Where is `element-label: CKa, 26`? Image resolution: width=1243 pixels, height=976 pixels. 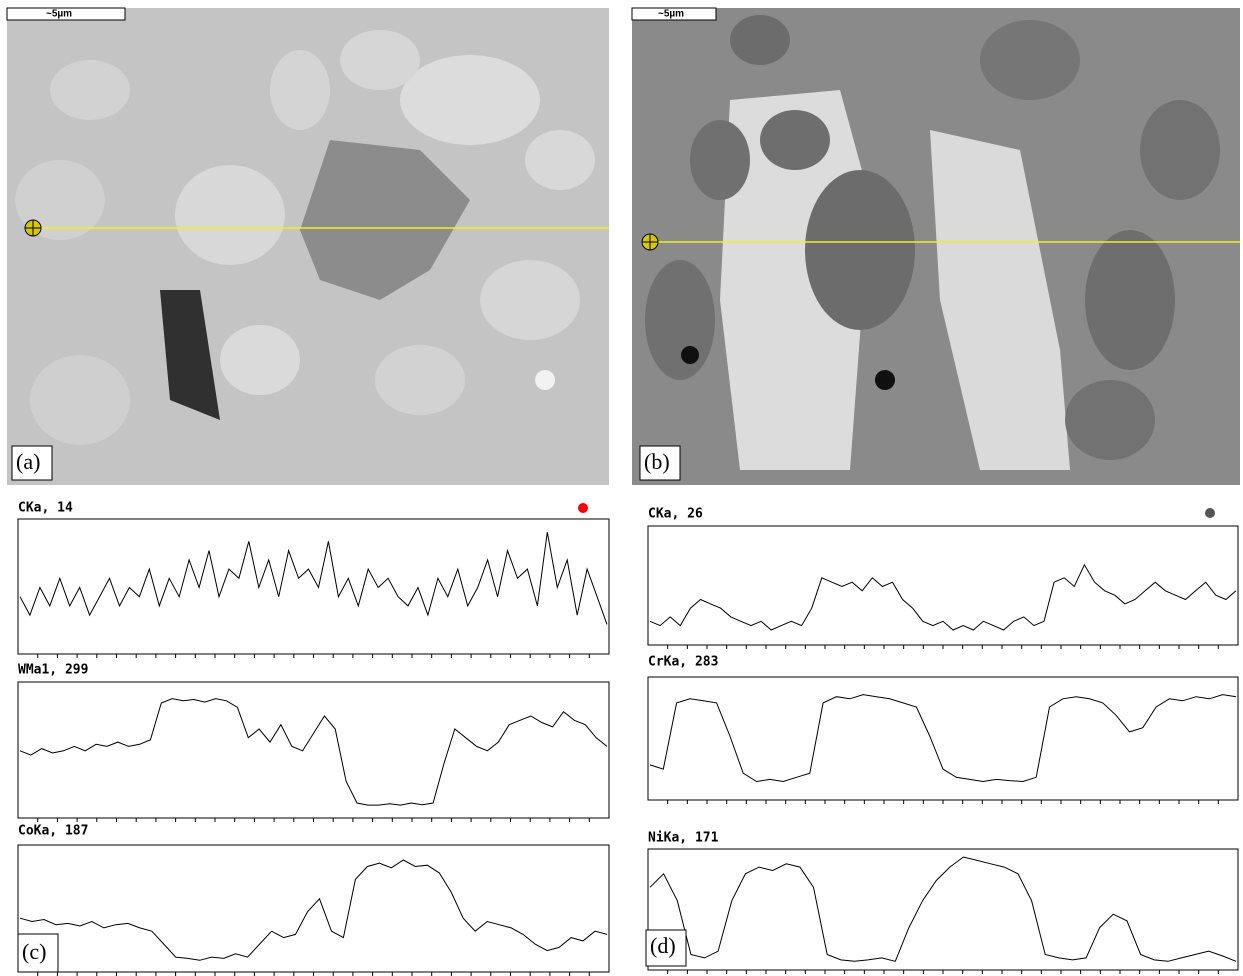 element-label: CKa, 26 is located at coordinates (675, 514).